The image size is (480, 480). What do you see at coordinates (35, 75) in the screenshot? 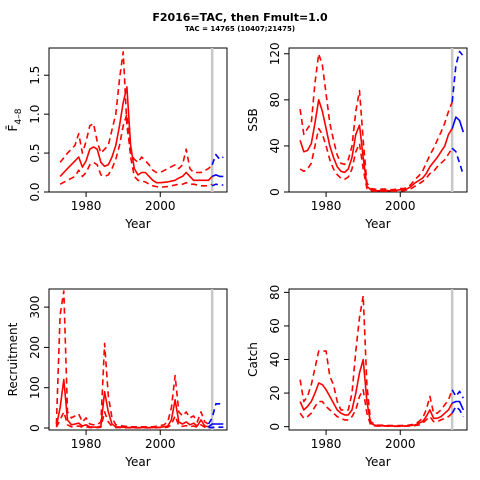
I see `y-tick-label: 1.5` at bounding box center [35, 75].